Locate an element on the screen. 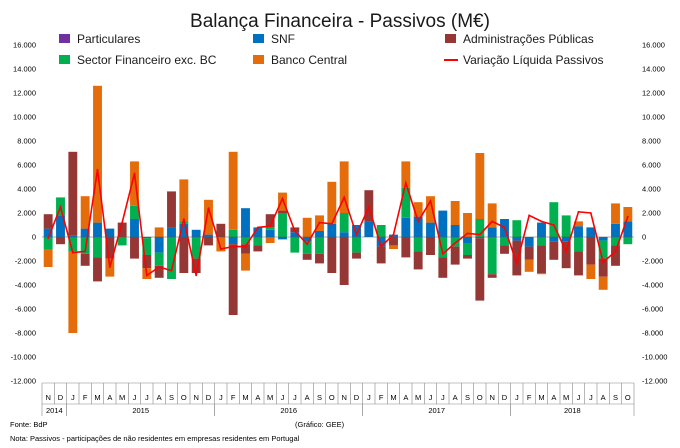  y-tick-label-right: -4.000 is located at coordinates (652, 285).